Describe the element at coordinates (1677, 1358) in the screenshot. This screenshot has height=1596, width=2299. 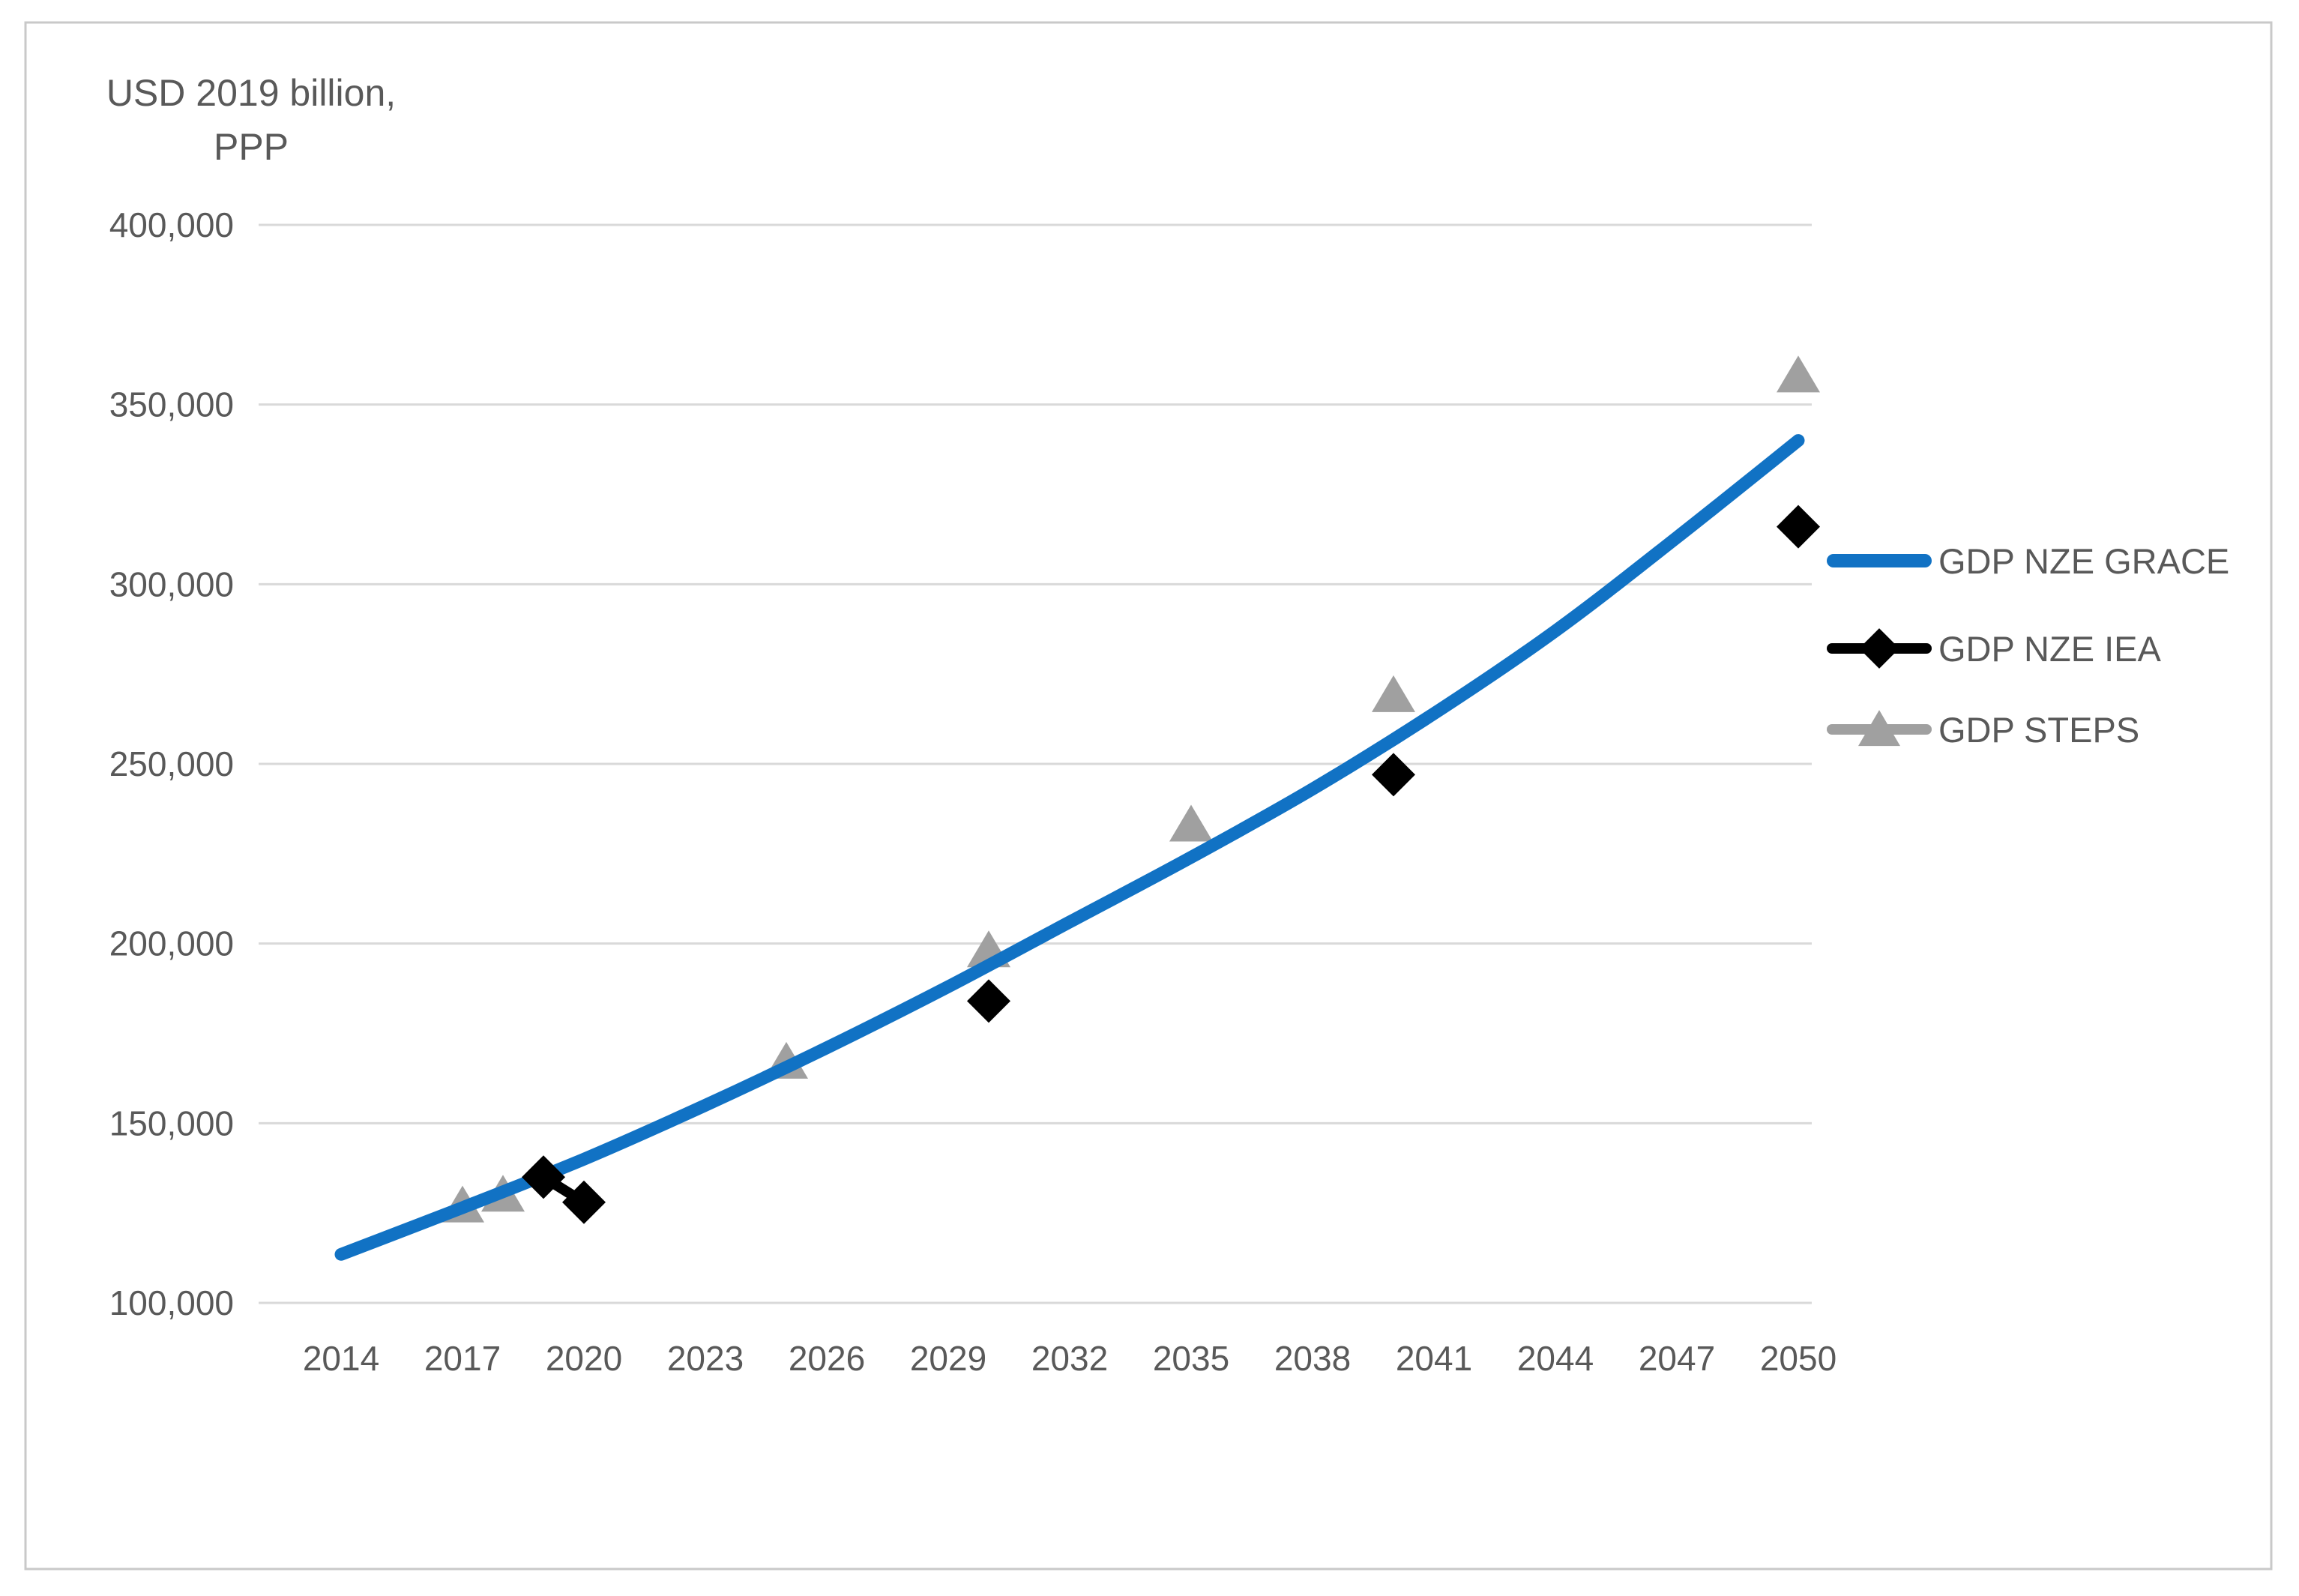
I see `x-tick-label: 2047` at that location.